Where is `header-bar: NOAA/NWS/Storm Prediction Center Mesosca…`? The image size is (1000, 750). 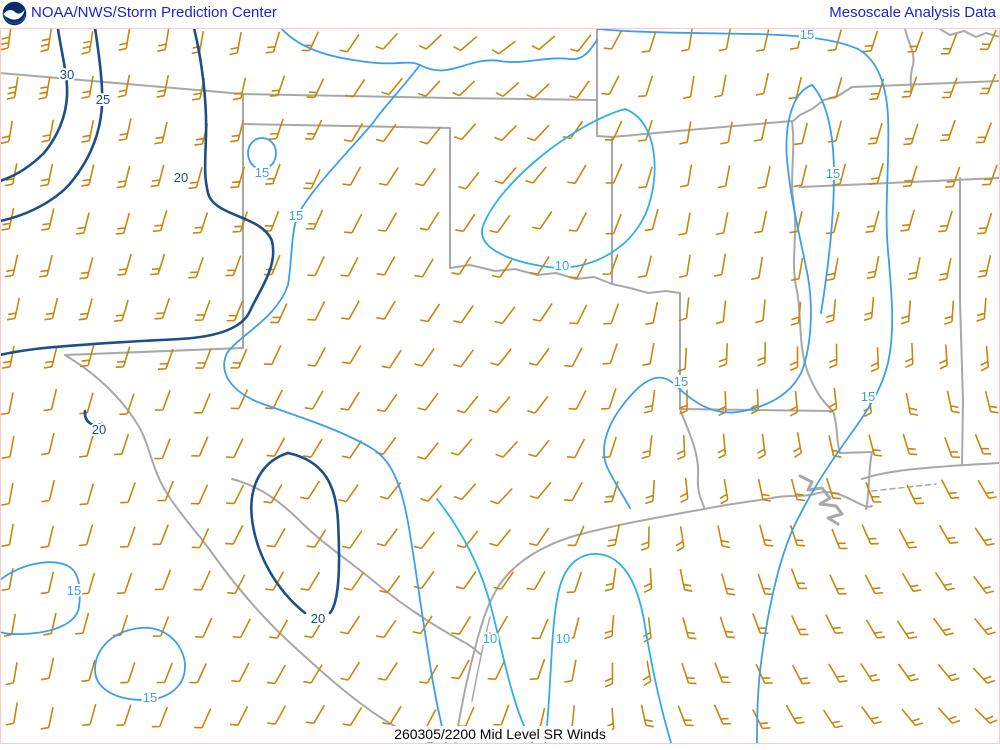
header-bar: NOAA/NWS/Storm Prediction Center Mesosca… is located at coordinates (500, 14).